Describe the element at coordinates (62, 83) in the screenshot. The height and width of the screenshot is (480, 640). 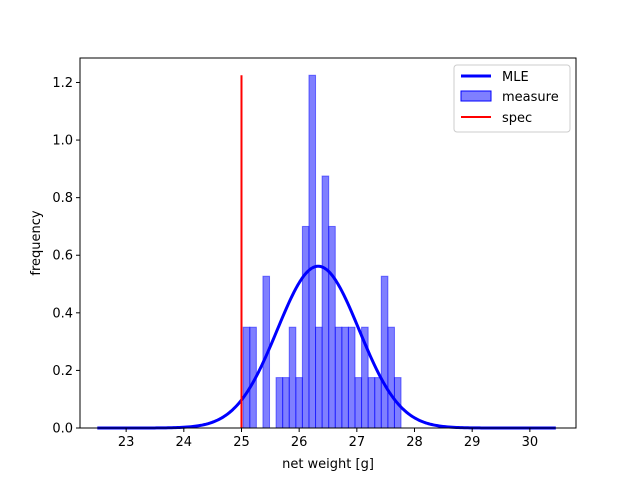
I see `y-tick-label: 1.2` at that location.